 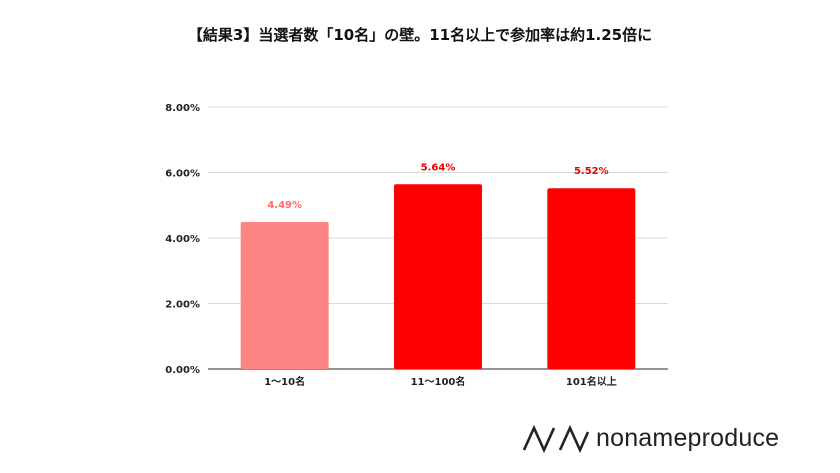 What do you see at coordinates (182, 239) in the screenshot?
I see `y-tick-label: 4.00%` at bounding box center [182, 239].